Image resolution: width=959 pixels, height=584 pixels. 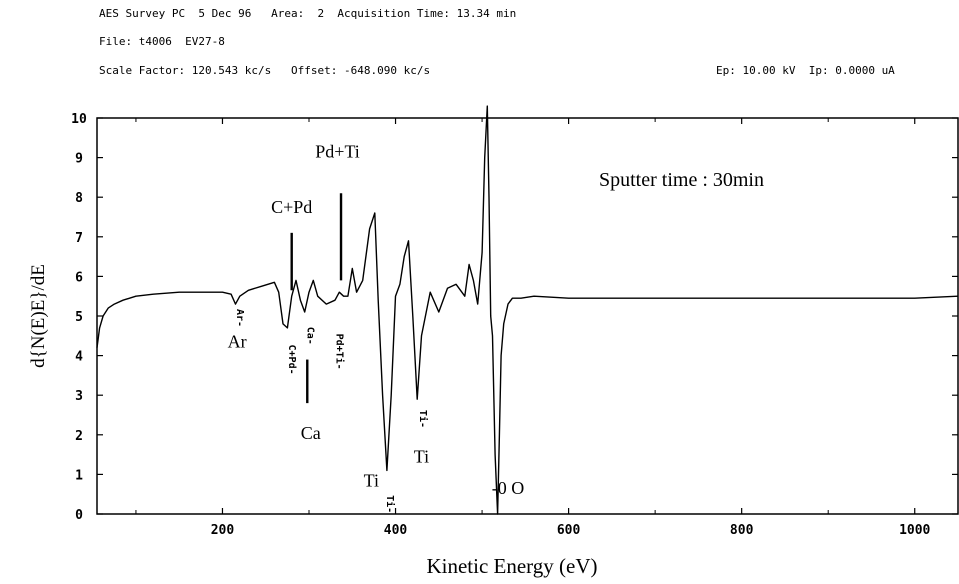 I want to click on x-tick-label: 200, so click(x=223, y=530).